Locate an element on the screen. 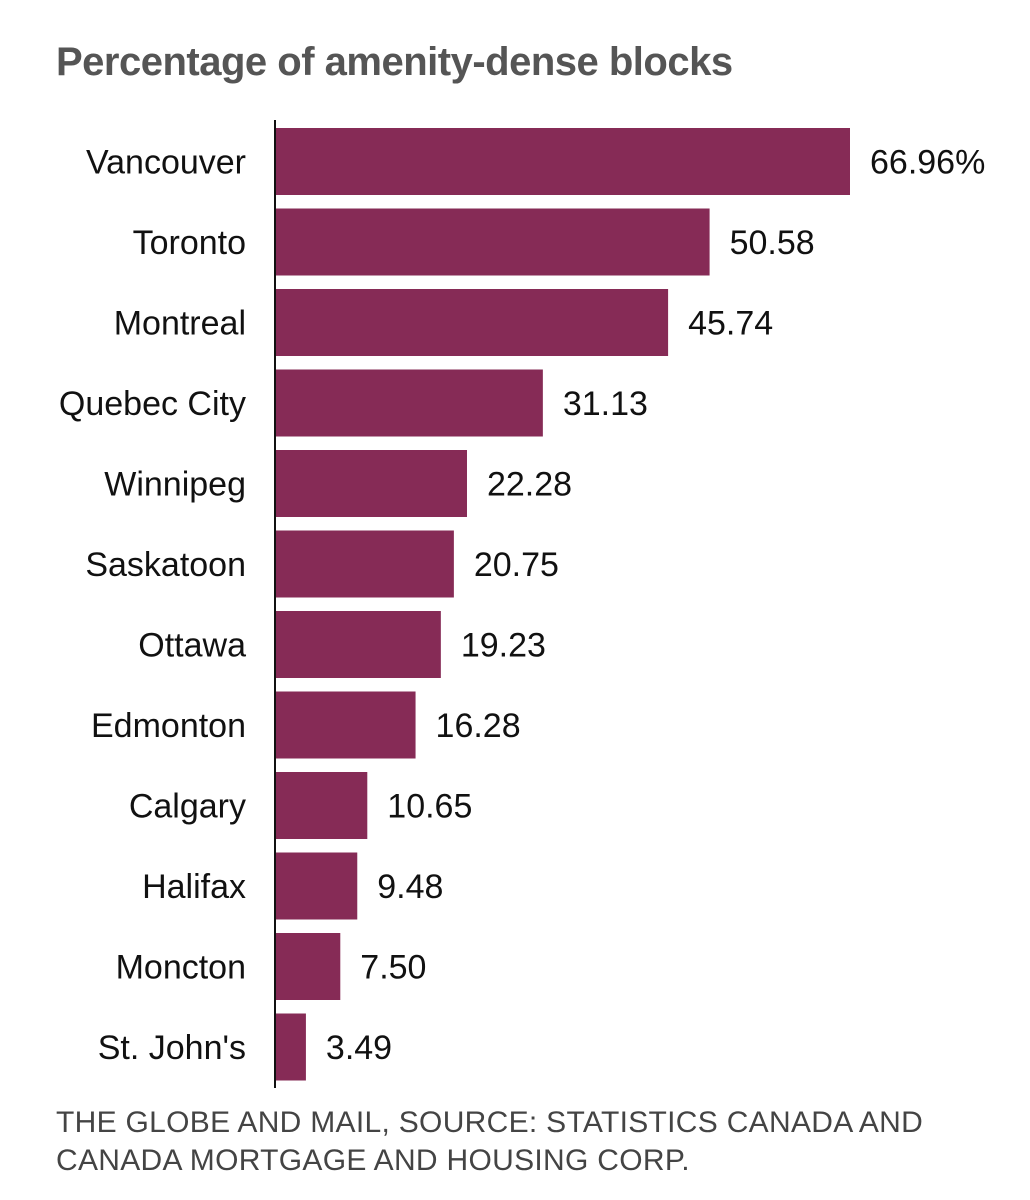  bar-winnipeg is located at coordinates (371, 483).